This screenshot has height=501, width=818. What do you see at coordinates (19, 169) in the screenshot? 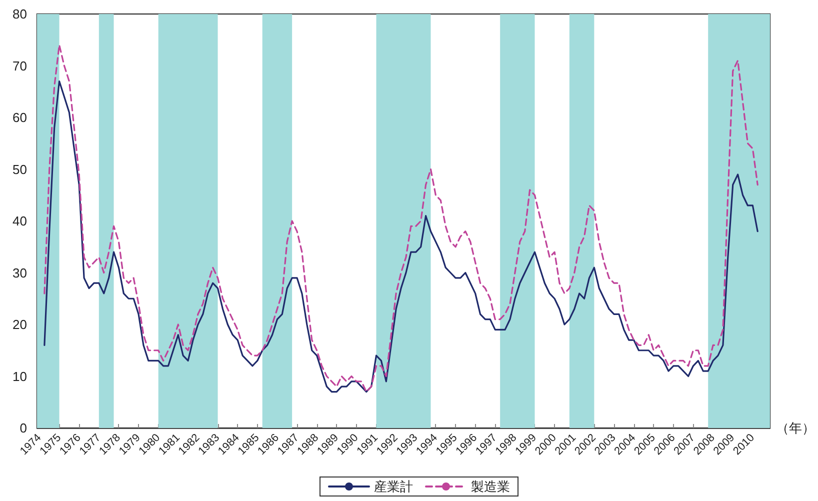
I see `y-tick-label: 50` at bounding box center [19, 169].